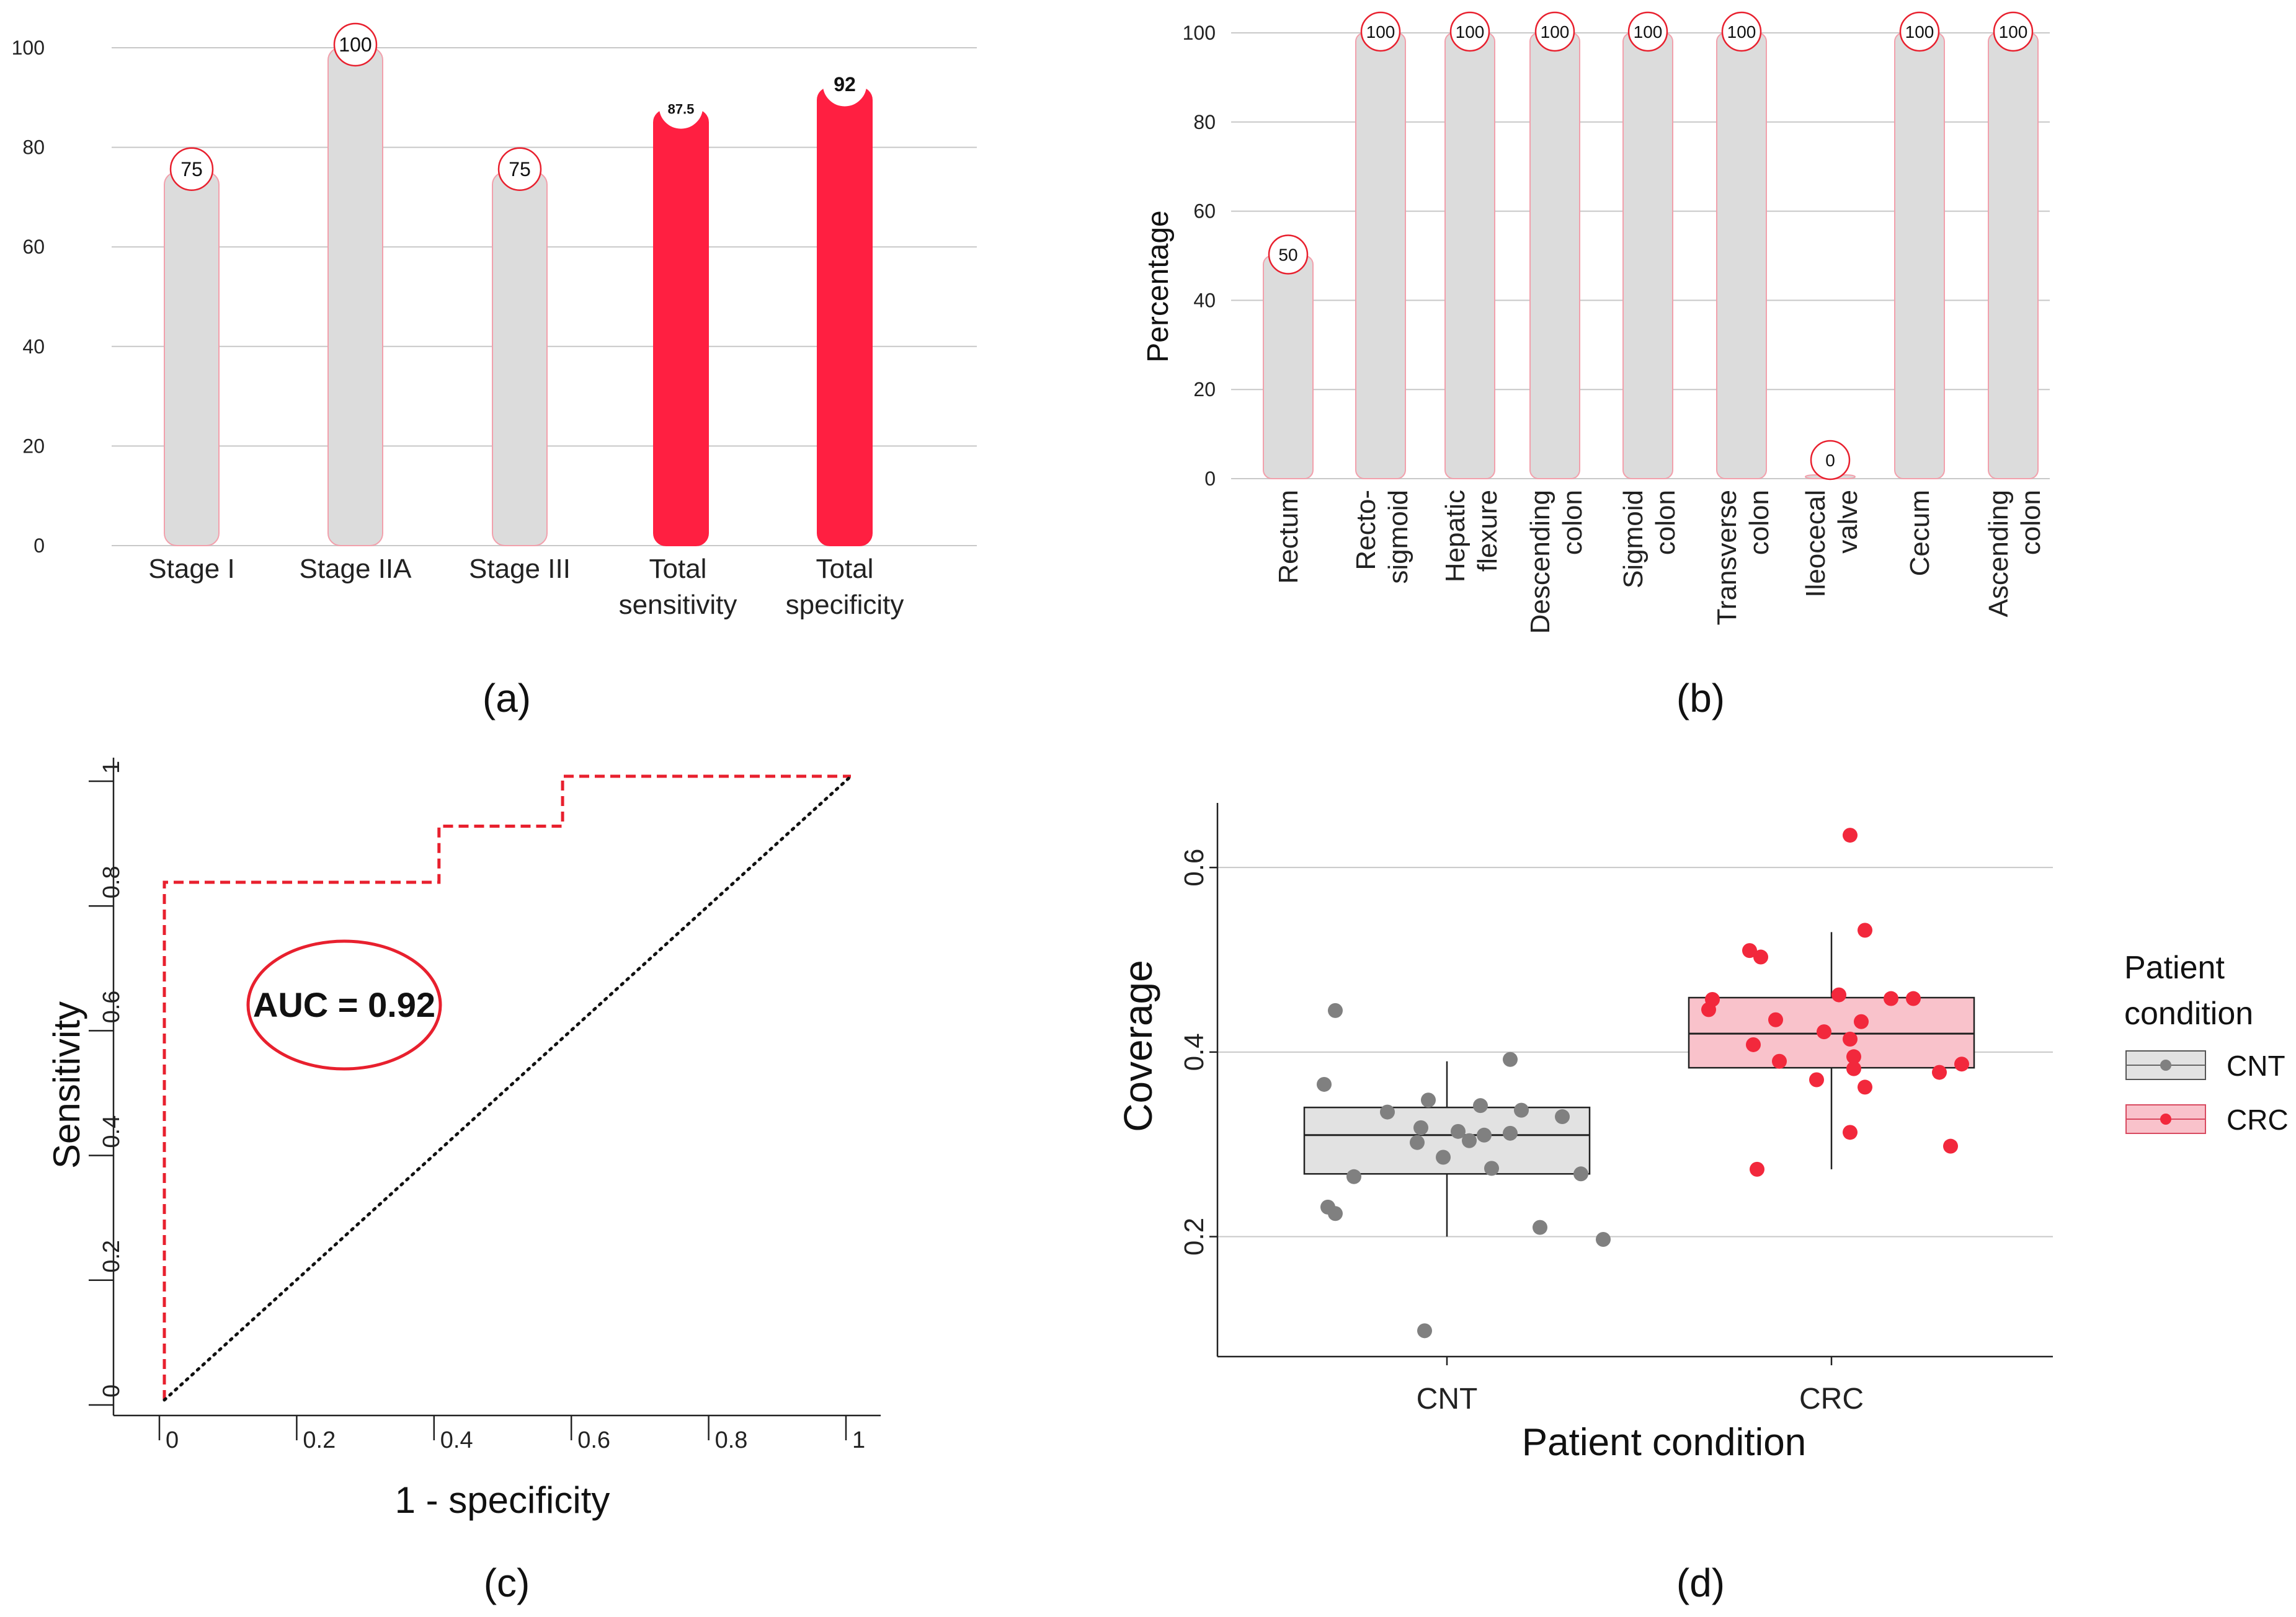  Describe the element at coordinates (112, 882) in the screenshot. I see `panel-c-y-tick-label: 0.8` at that location.